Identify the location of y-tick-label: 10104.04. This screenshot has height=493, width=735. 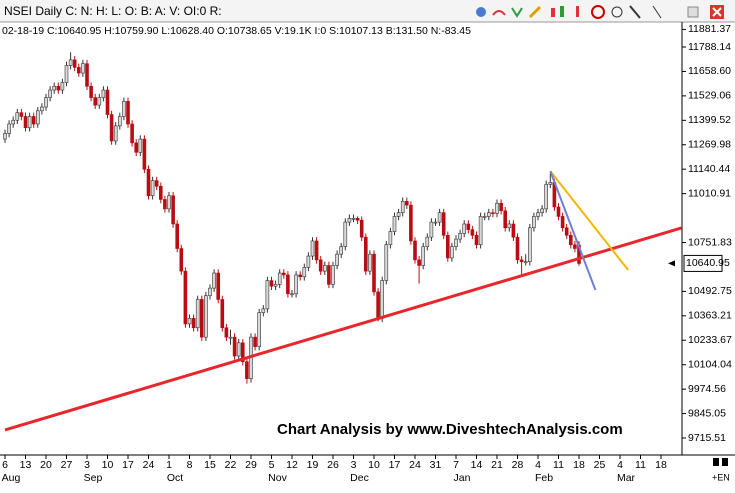
(710, 364).